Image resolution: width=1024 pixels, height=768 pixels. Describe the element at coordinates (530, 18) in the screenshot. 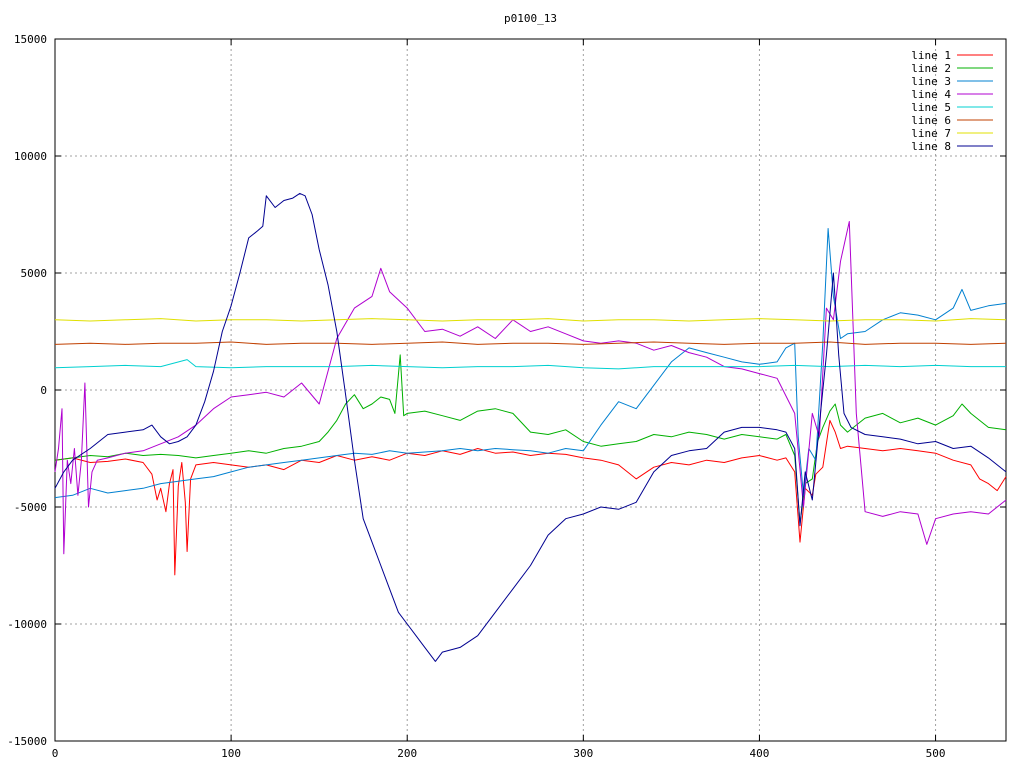

I see `chart-title: p0100_13` at that location.